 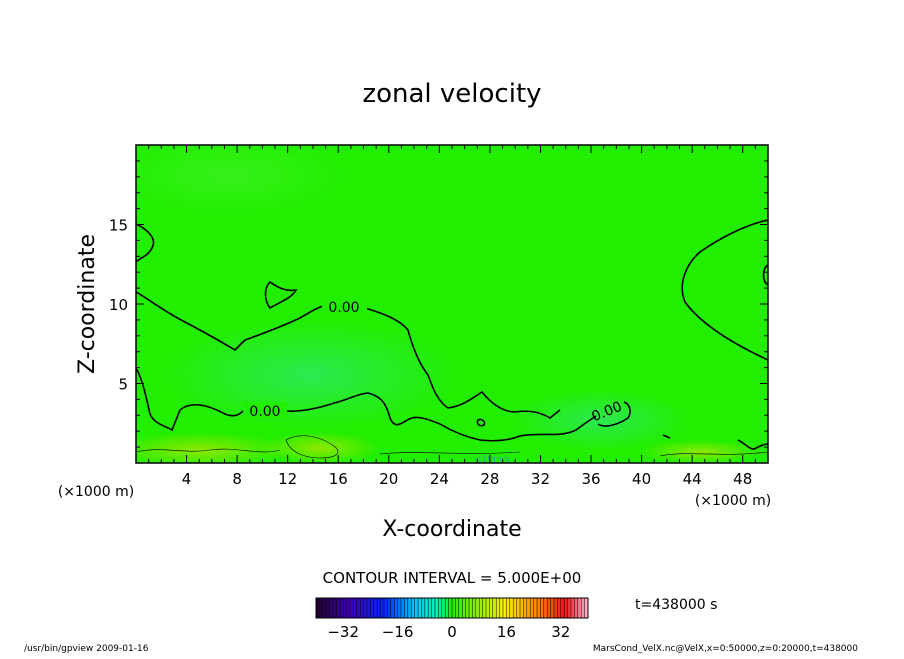 What do you see at coordinates (765, 275) in the screenshot?
I see `contour-line-right-edge` at bounding box center [765, 275].